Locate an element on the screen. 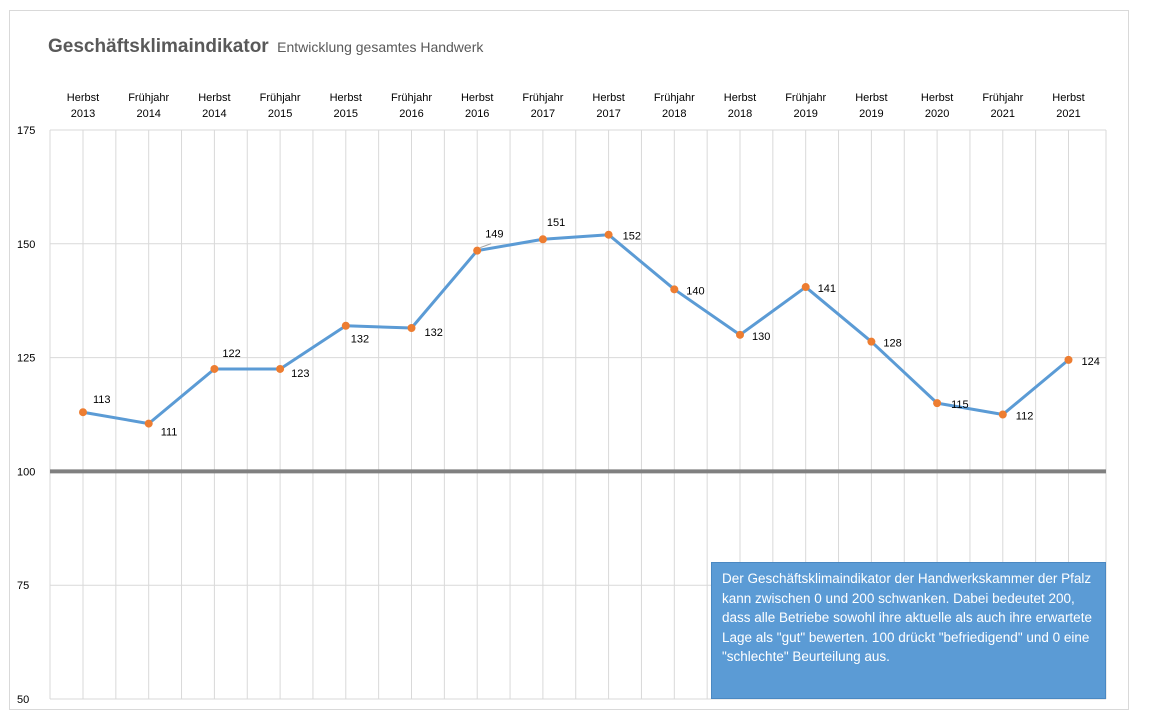 The width and height of the screenshot is (1149, 725). data-label: 115 is located at coordinates (960, 405).